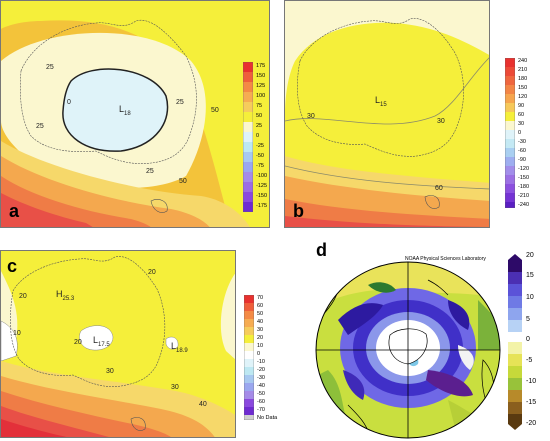 Image resolution: width=550 pixels, height=441 pixels. Describe the element at coordinates (267, 418) in the screenshot. I see `legend-nodata-label: No Data` at that location.